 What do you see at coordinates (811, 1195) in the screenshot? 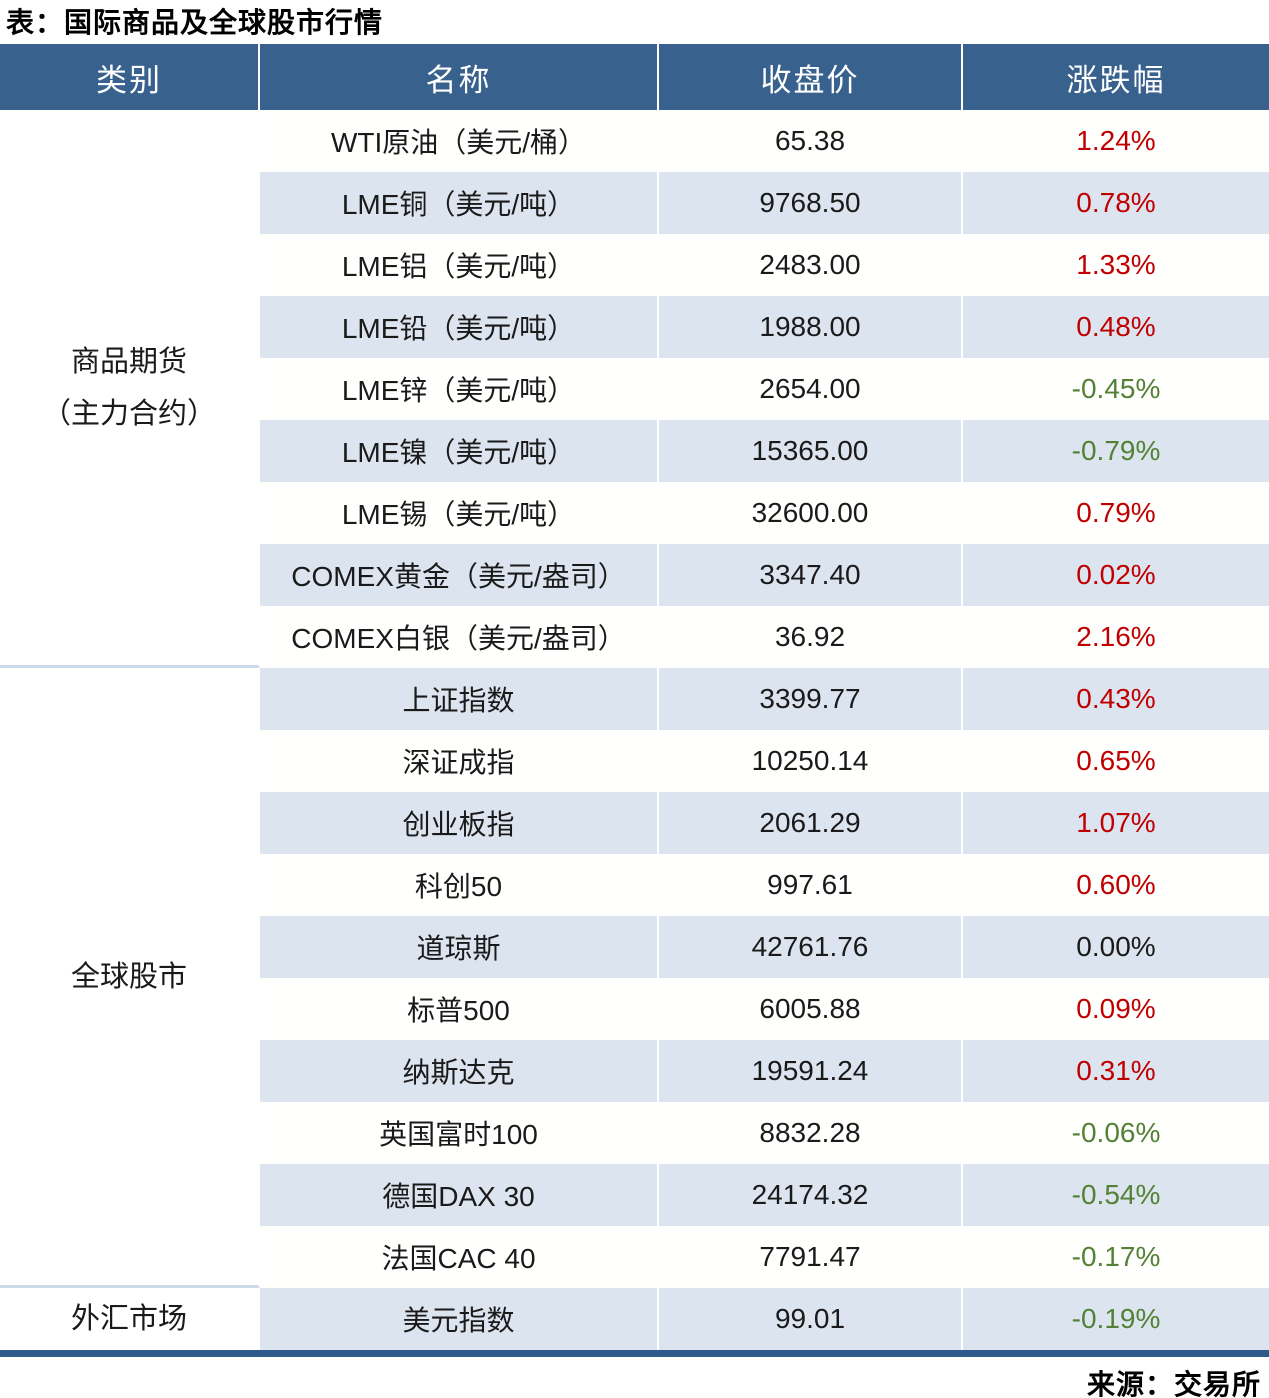
I see `close-cell: 24174.32` at bounding box center [811, 1195].